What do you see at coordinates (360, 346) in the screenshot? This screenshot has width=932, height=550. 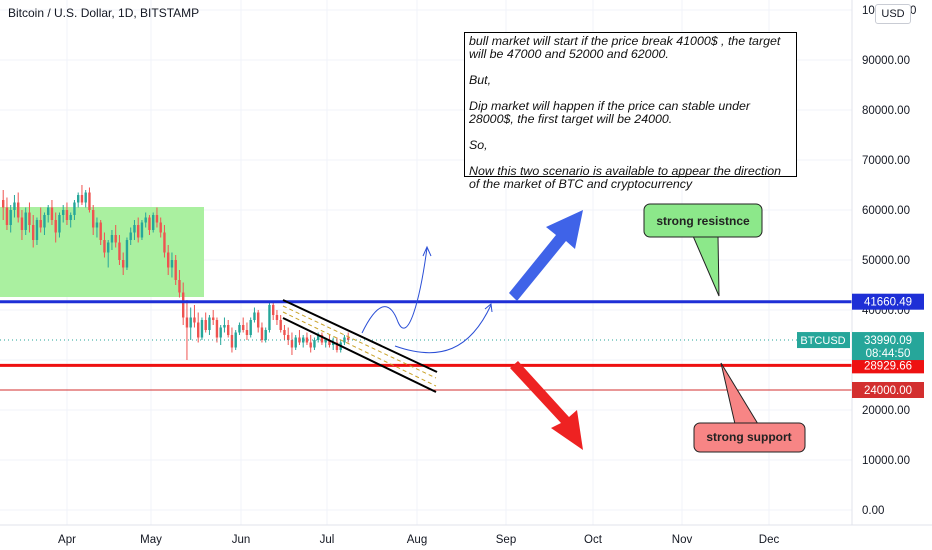 I see `descending-channel` at bounding box center [360, 346].